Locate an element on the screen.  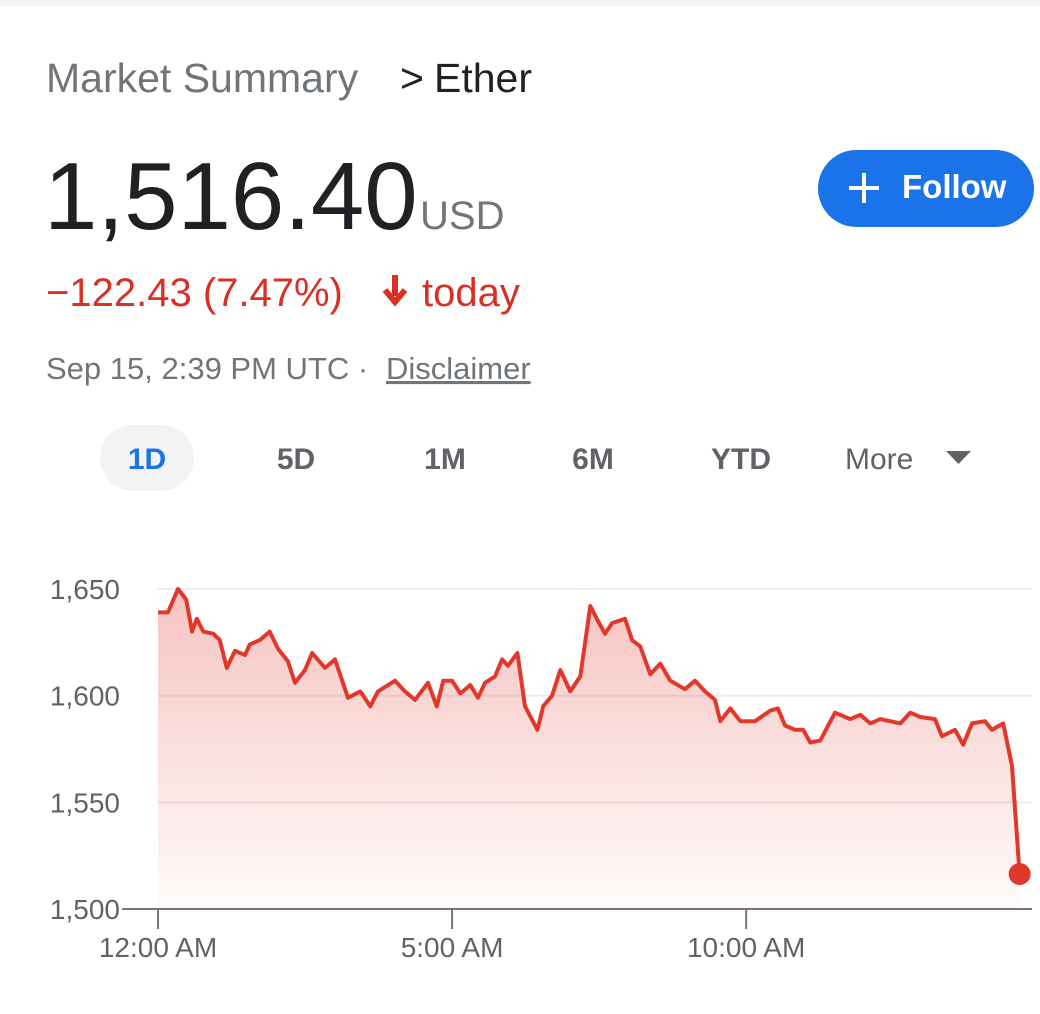
breadcrumb-section: Market Summary is located at coordinates (202, 78).